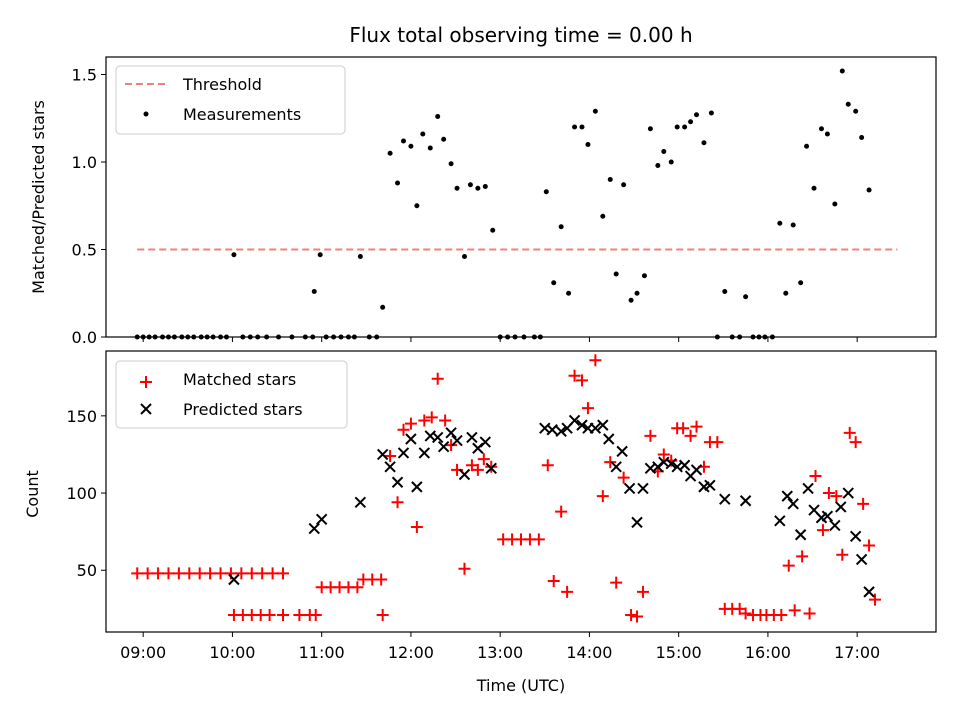  What do you see at coordinates (242, 114) in the screenshot?
I see `legend-measurements-label: Measurements` at bounding box center [242, 114].